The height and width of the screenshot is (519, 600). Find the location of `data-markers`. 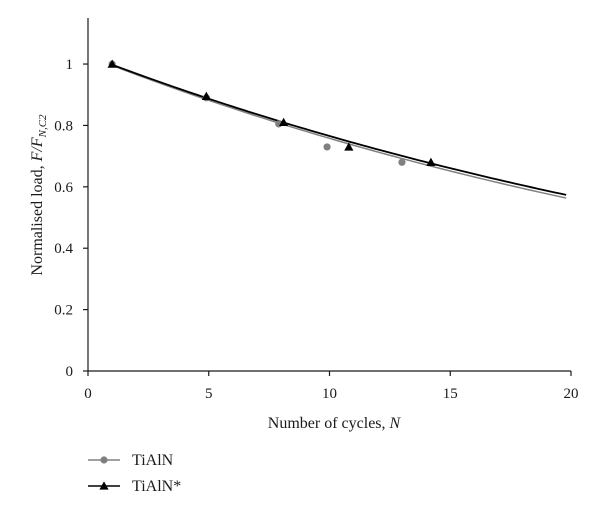

data-markers is located at coordinates (271, 112).